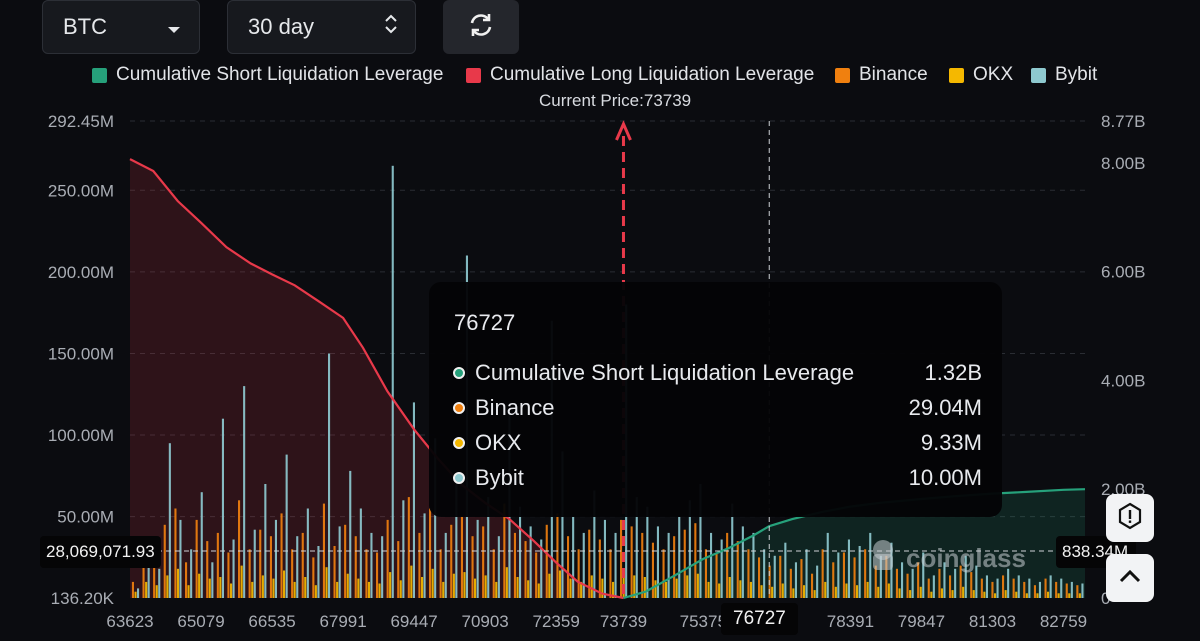 Image resolution: width=1200 pixels, height=641 pixels. What do you see at coordinates (881, 75) in the screenshot?
I see `legend-item-binance: Binance` at bounding box center [881, 75].